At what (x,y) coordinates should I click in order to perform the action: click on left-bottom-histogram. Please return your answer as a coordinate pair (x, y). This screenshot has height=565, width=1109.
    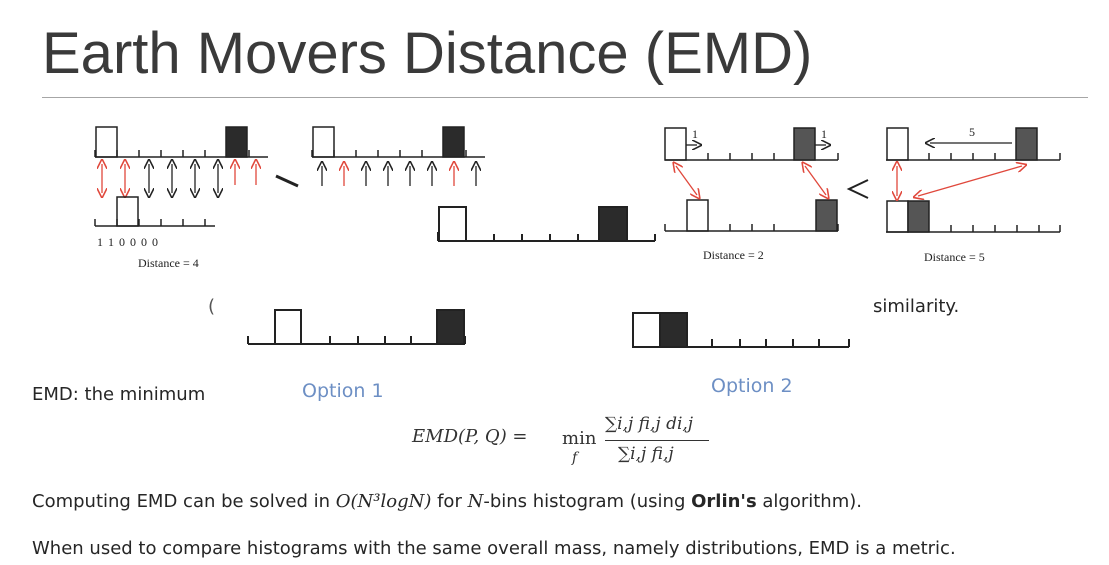
    Looking at the image, I should click on (154, 211).